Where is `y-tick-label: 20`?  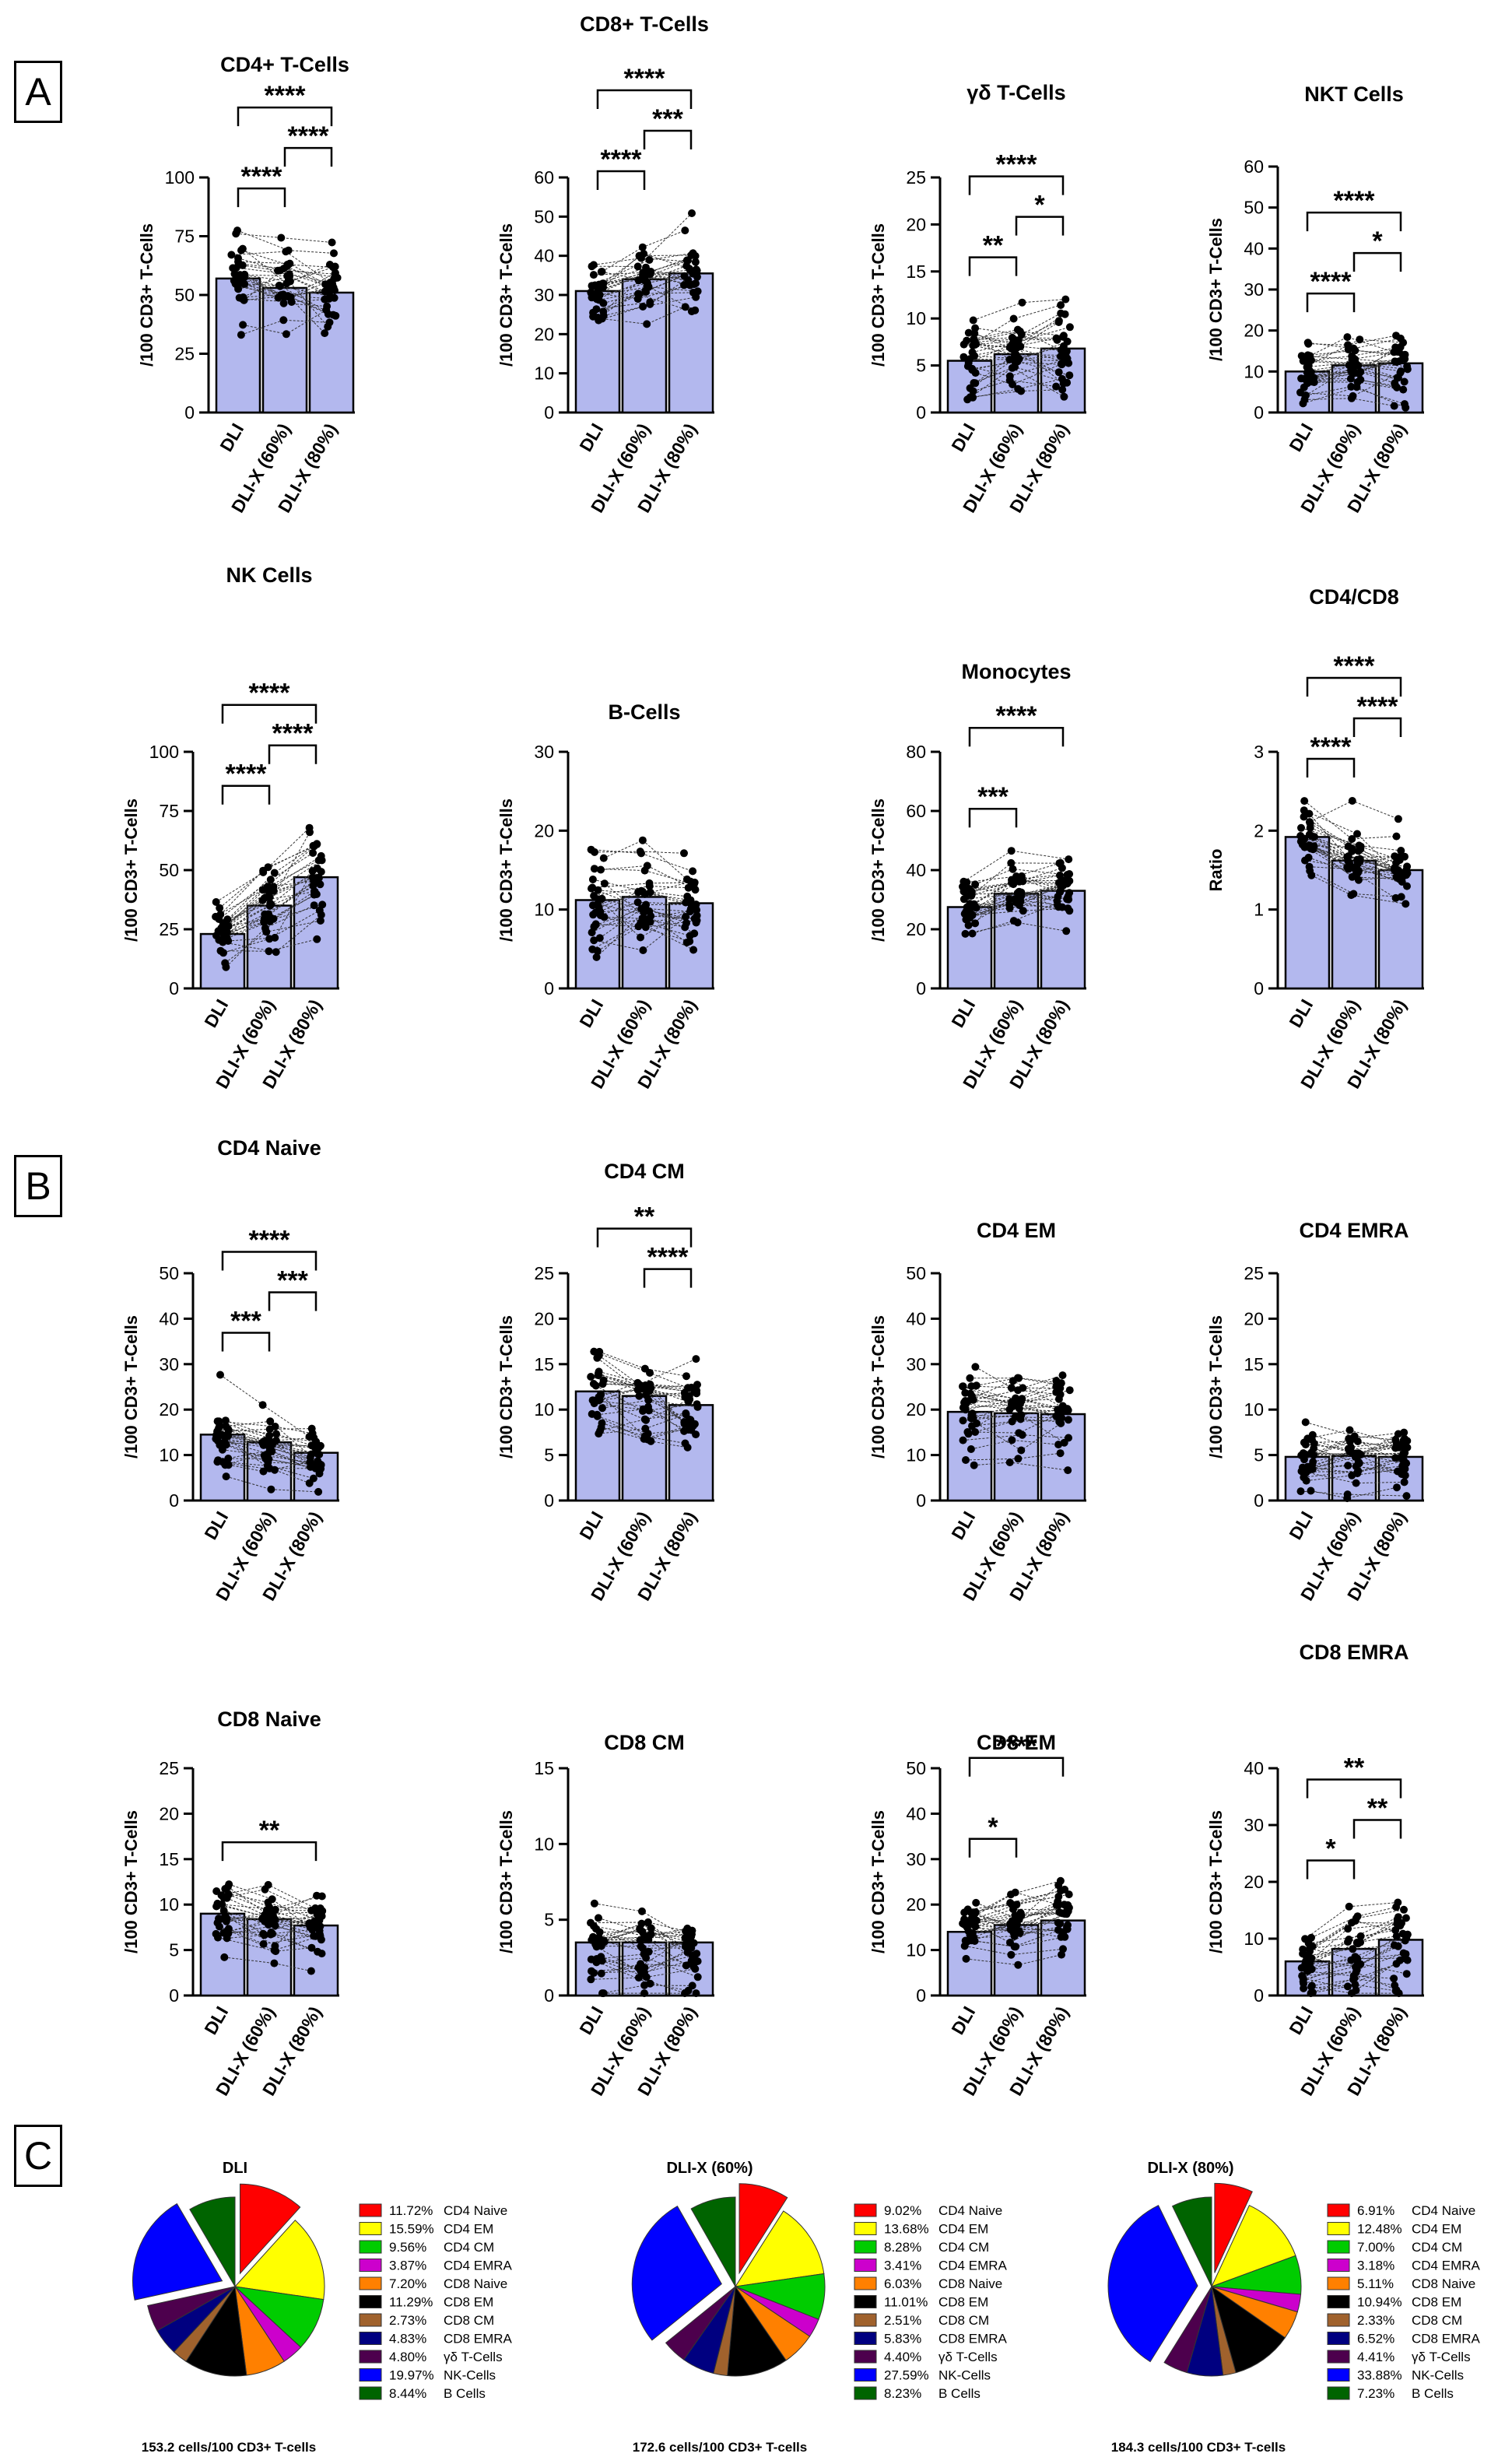 y-tick-label: 20 is located at coordinates (1254, 1882).